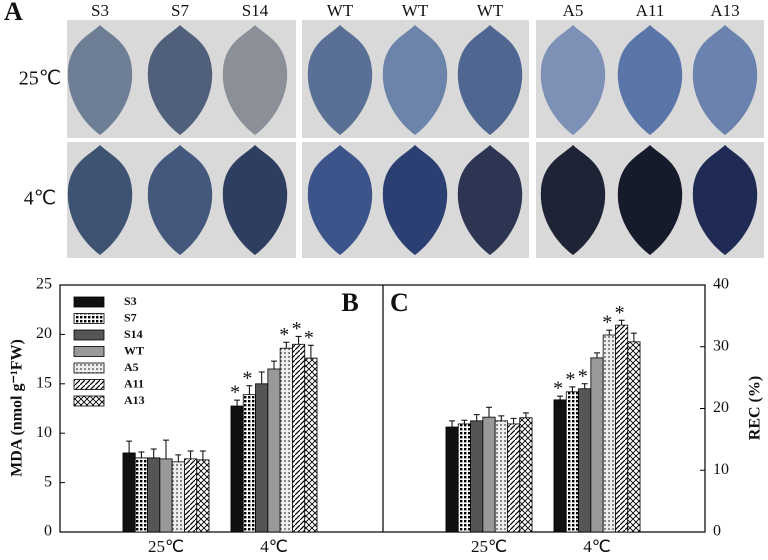 Image resolution: width=768 pixels, height=560 pixels. I want to click on row-label: 25℃, so click(40, 79).